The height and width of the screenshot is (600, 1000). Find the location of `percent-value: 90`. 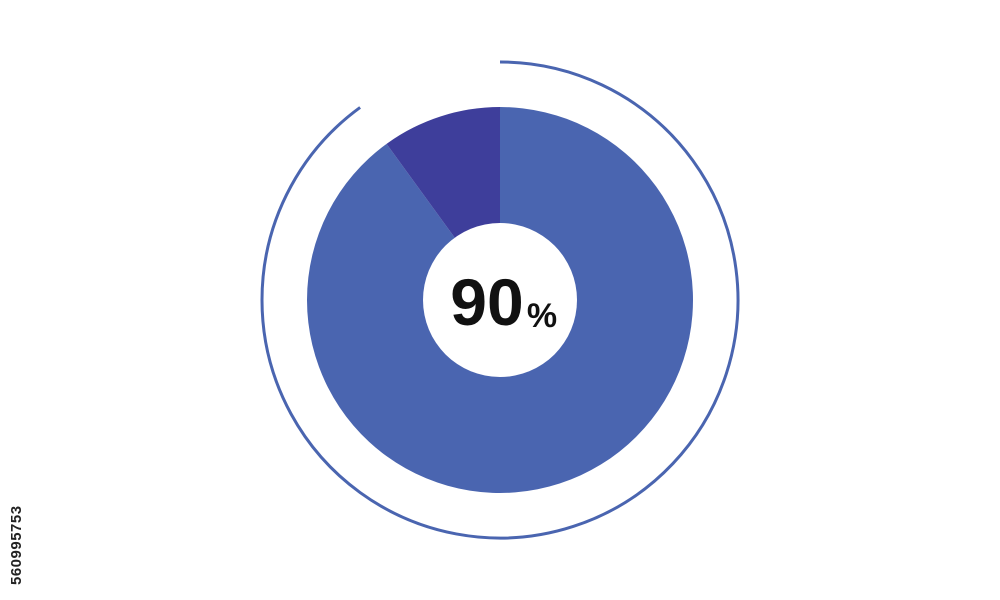

percent-value: 90 is located at coordinates (486, 302).